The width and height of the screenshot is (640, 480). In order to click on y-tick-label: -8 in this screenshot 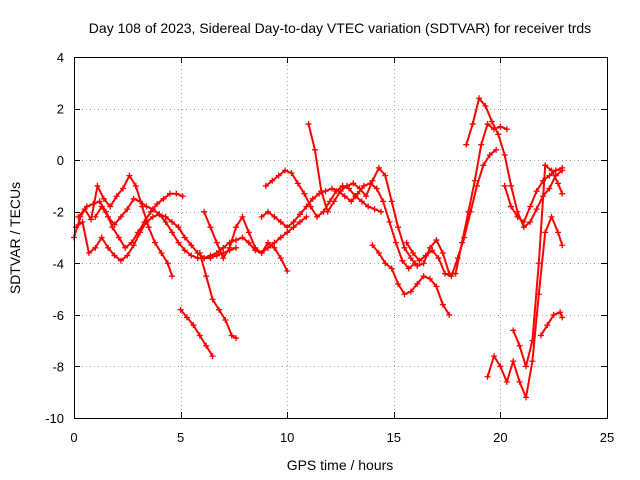, I will do `click(58, 366)`.